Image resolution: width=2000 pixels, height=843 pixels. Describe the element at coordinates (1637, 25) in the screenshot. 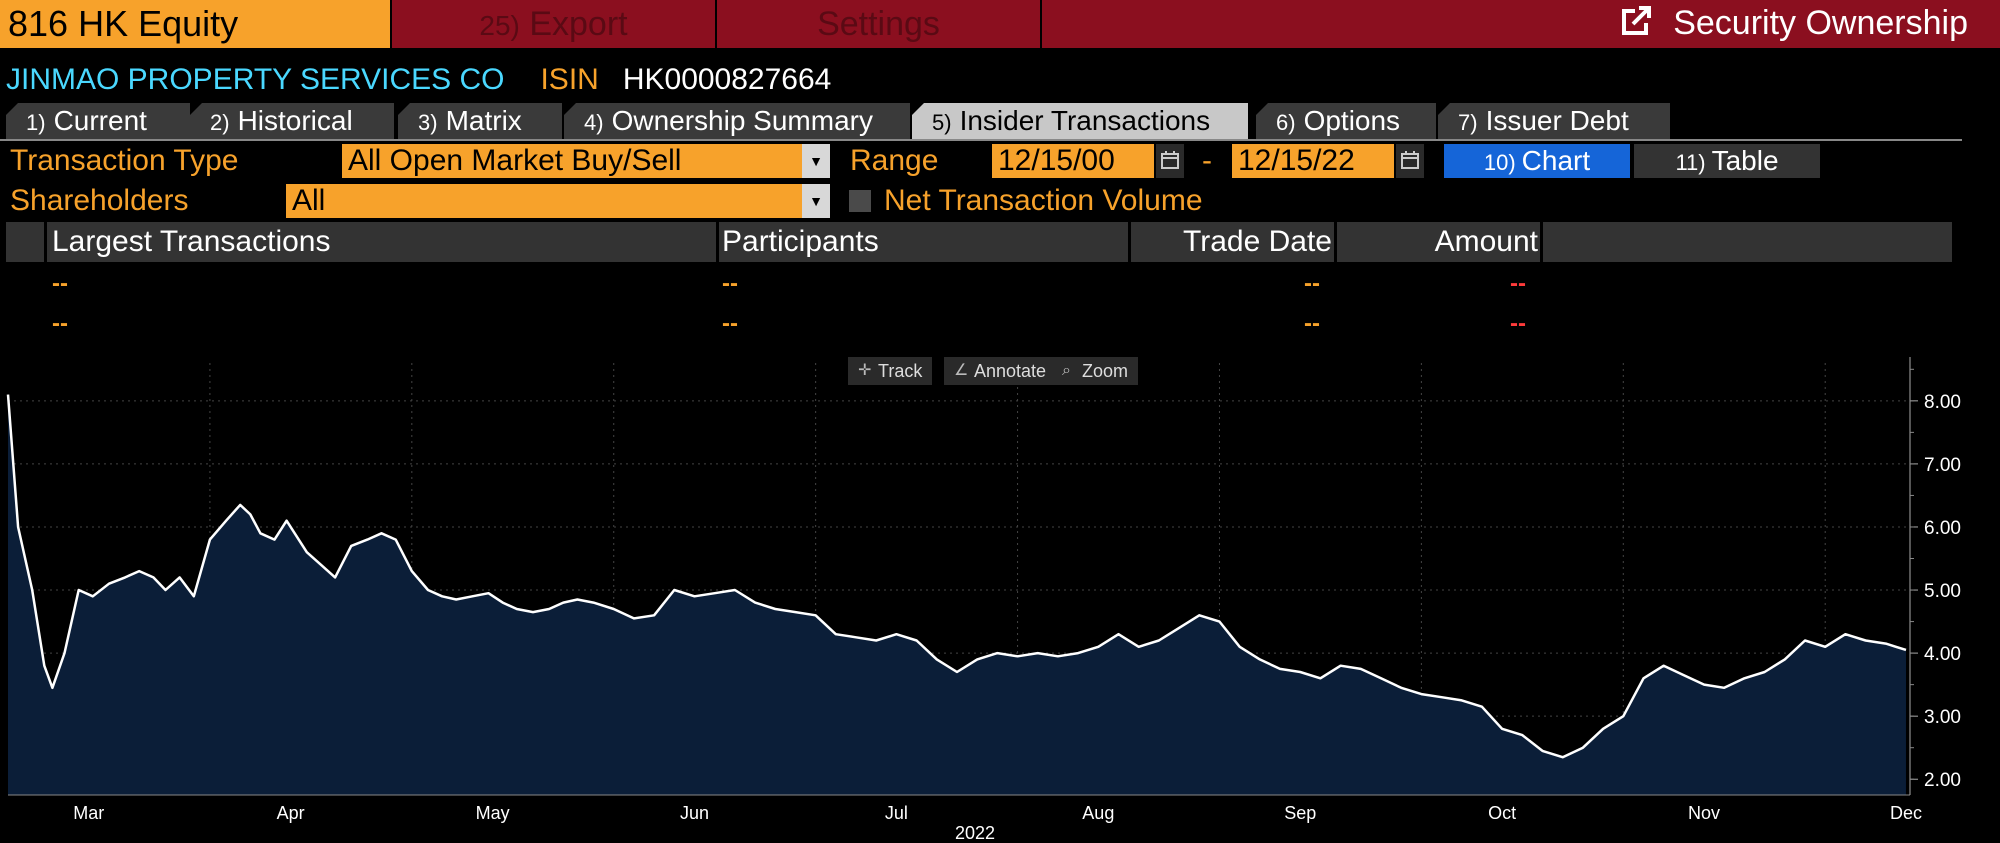

I see `popout-icon` at that location.